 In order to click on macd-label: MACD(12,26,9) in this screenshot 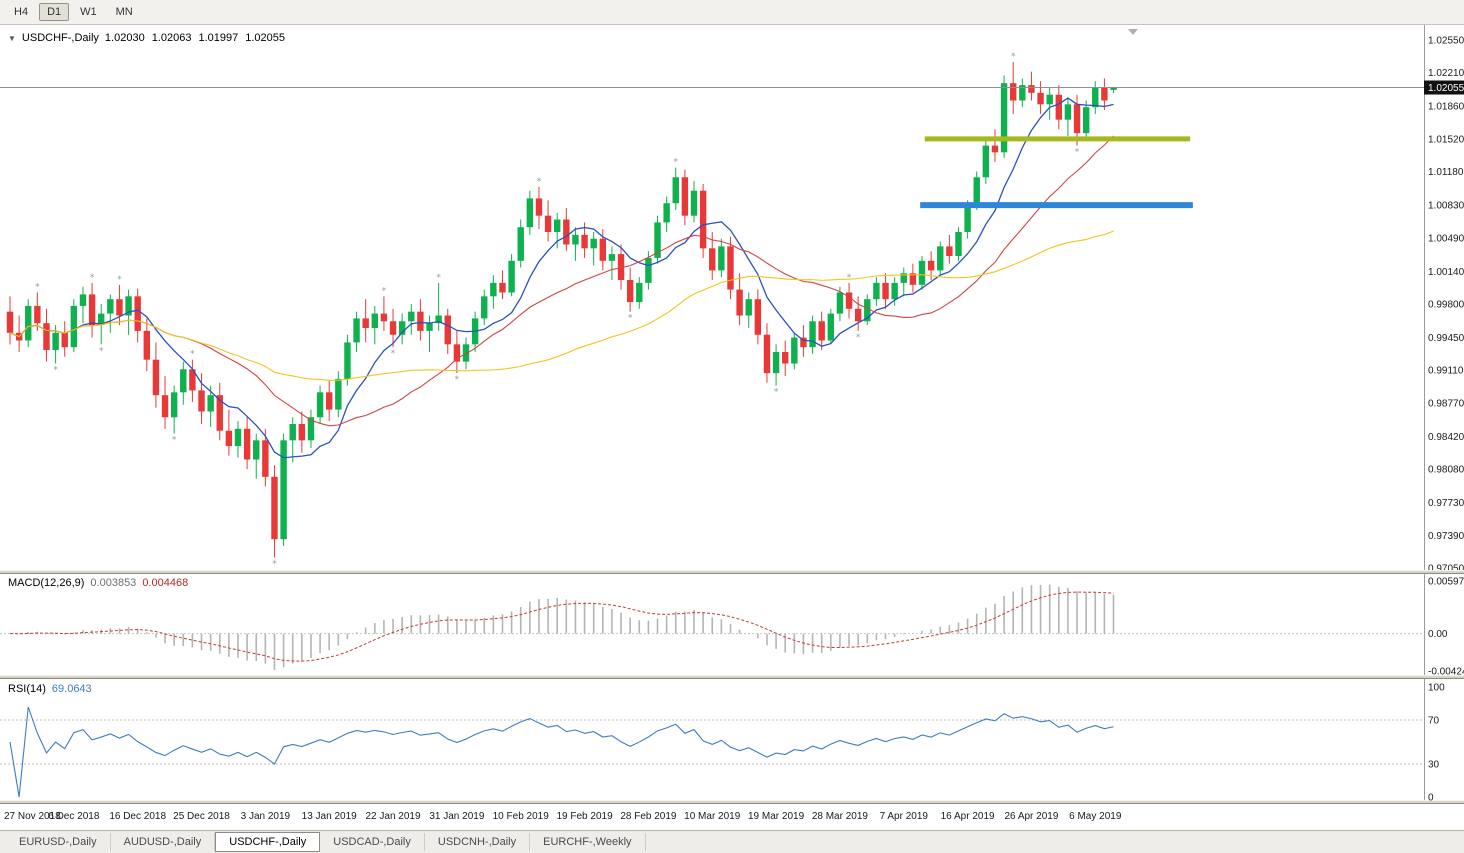, I will do `click(46, 583)`.